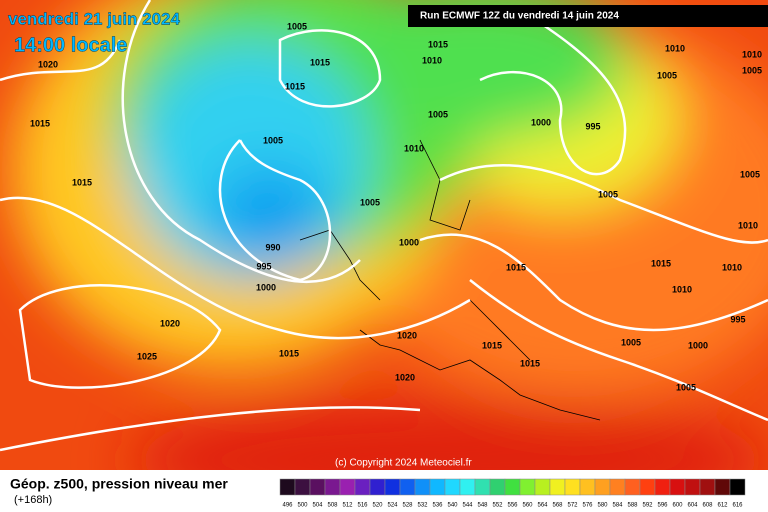 The image size is (768, 512). I want to click on isobar-label: 1025, so click(147, 356).